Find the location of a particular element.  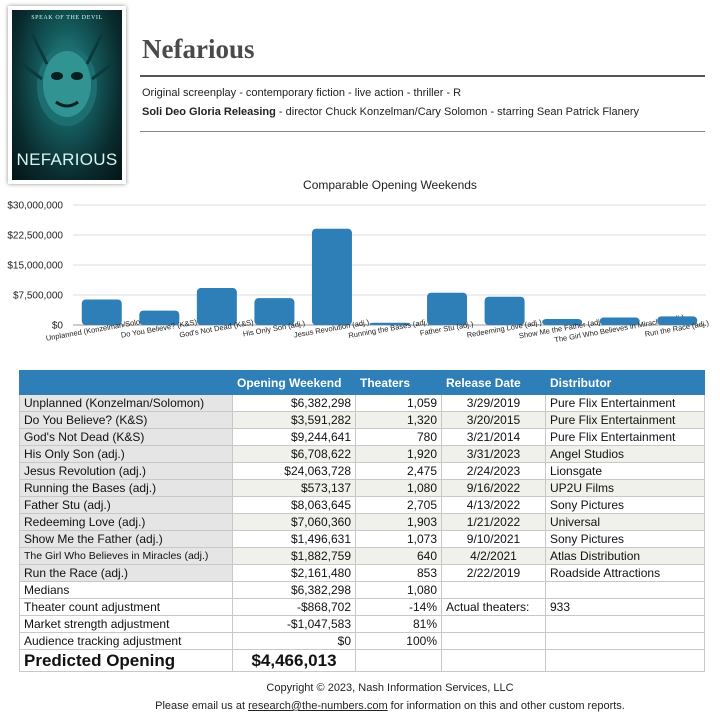

cell-opening: $1,882,759 is located at coordinates (294, 556).